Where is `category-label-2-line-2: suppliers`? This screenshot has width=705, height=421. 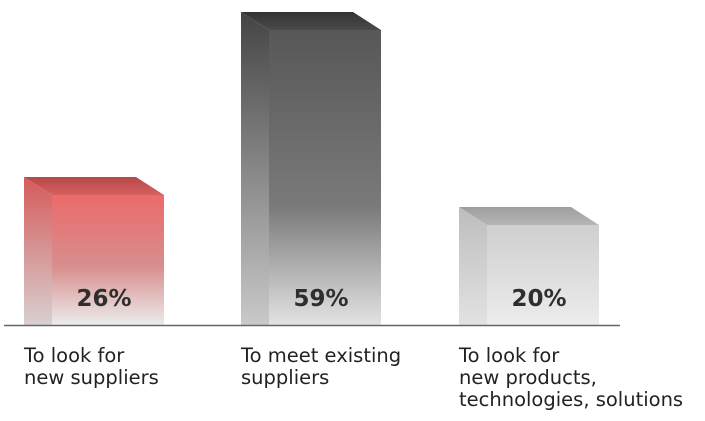
category-label-2-line-2: suppliers is located at coordinates (285, 377).